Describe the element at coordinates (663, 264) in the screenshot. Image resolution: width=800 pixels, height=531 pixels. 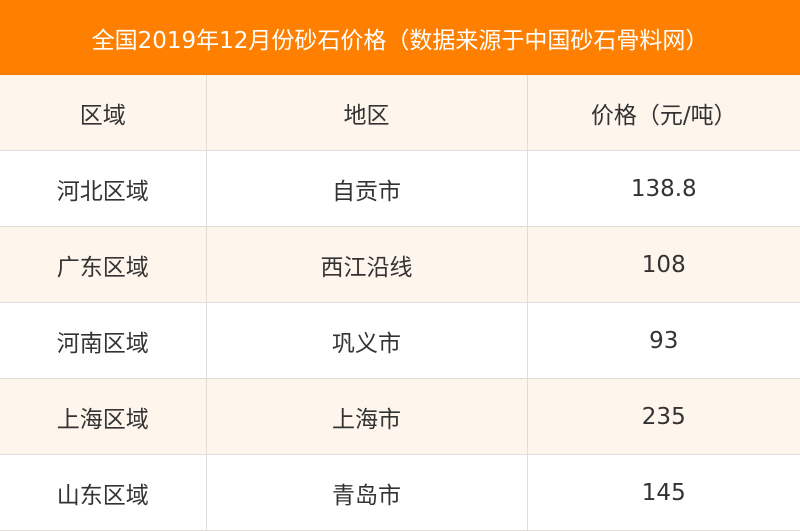
I see `cell-price: 108` at that location.